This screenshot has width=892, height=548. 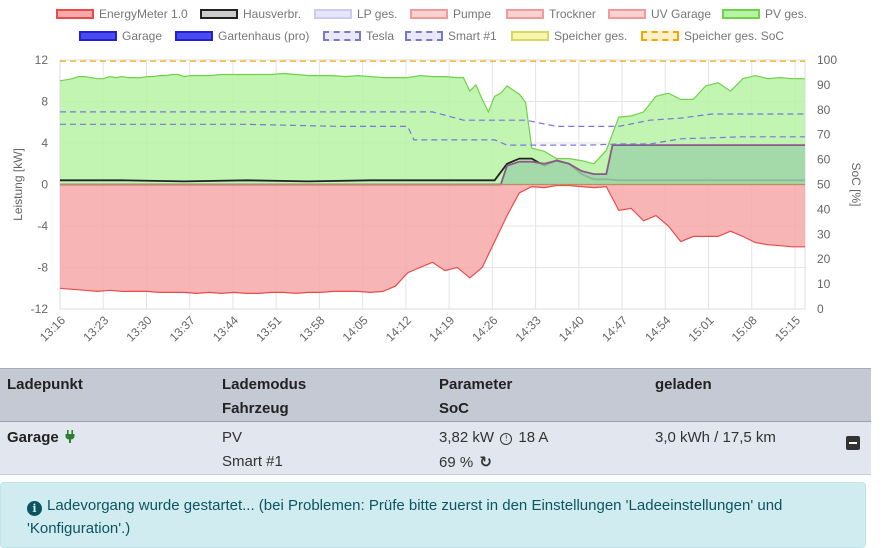 I want to click on x-tick-label: 13:37, so click(x=182, y=328).